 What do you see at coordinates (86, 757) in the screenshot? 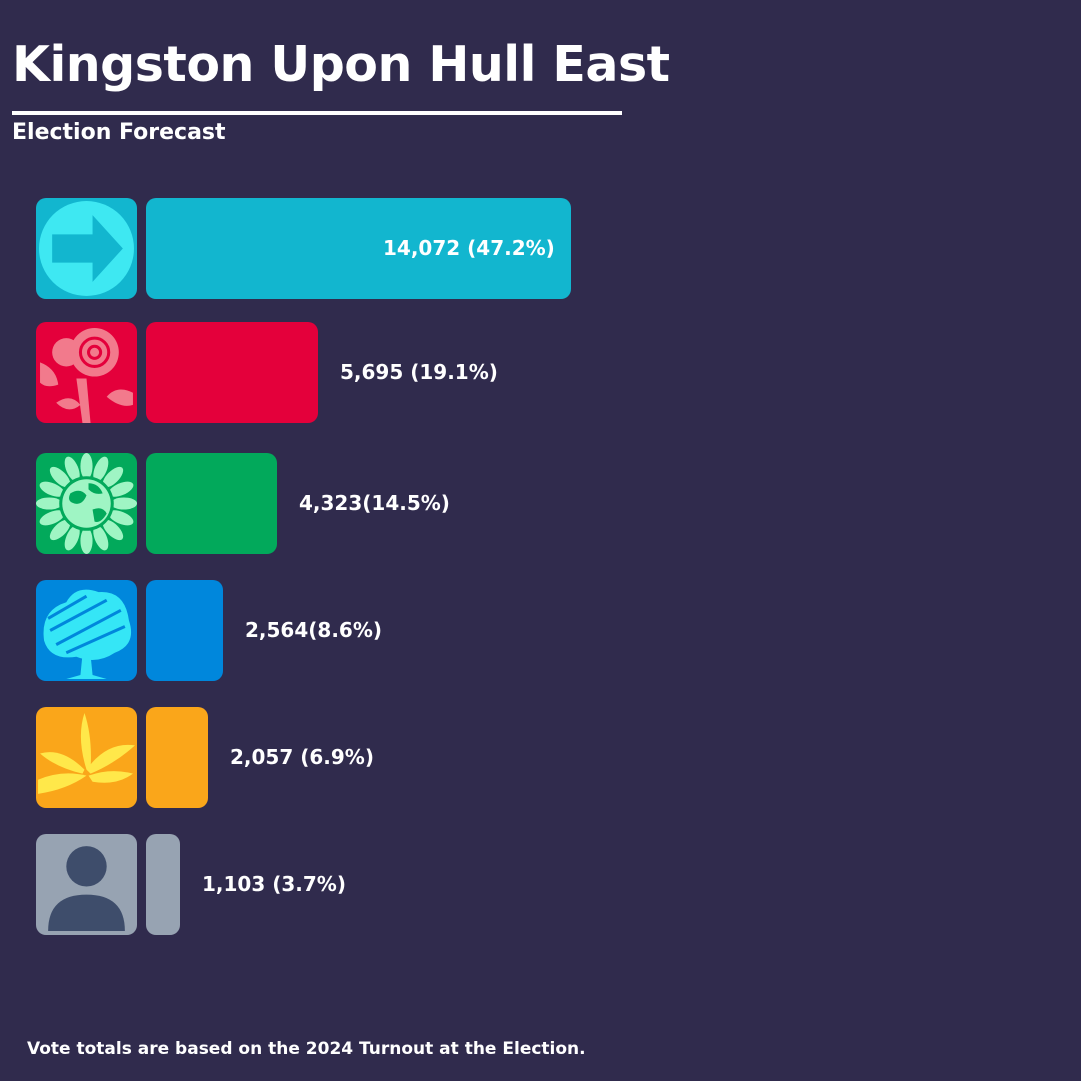
I see `libdem-bird-icon` at bounding box center [86, 757].